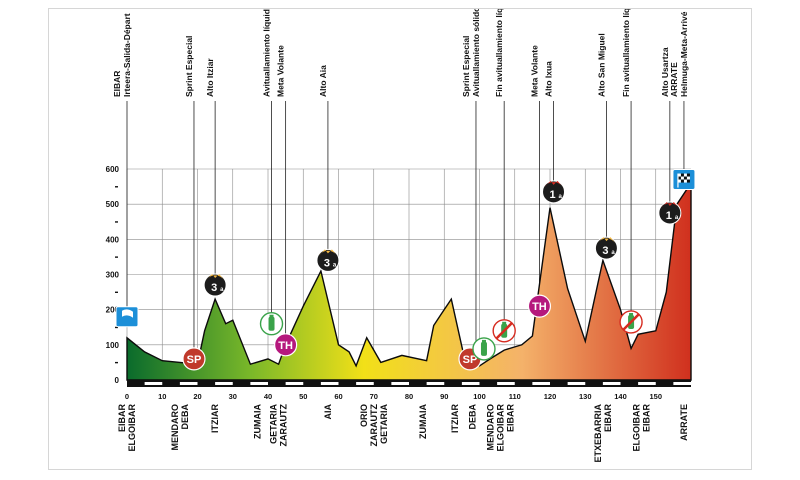 Image resolution: width=800 pixels, height=480 pixels. Describe the element at coordinates (620, 396) in the screenshot. I see `x-tick-label: 140` at that location.